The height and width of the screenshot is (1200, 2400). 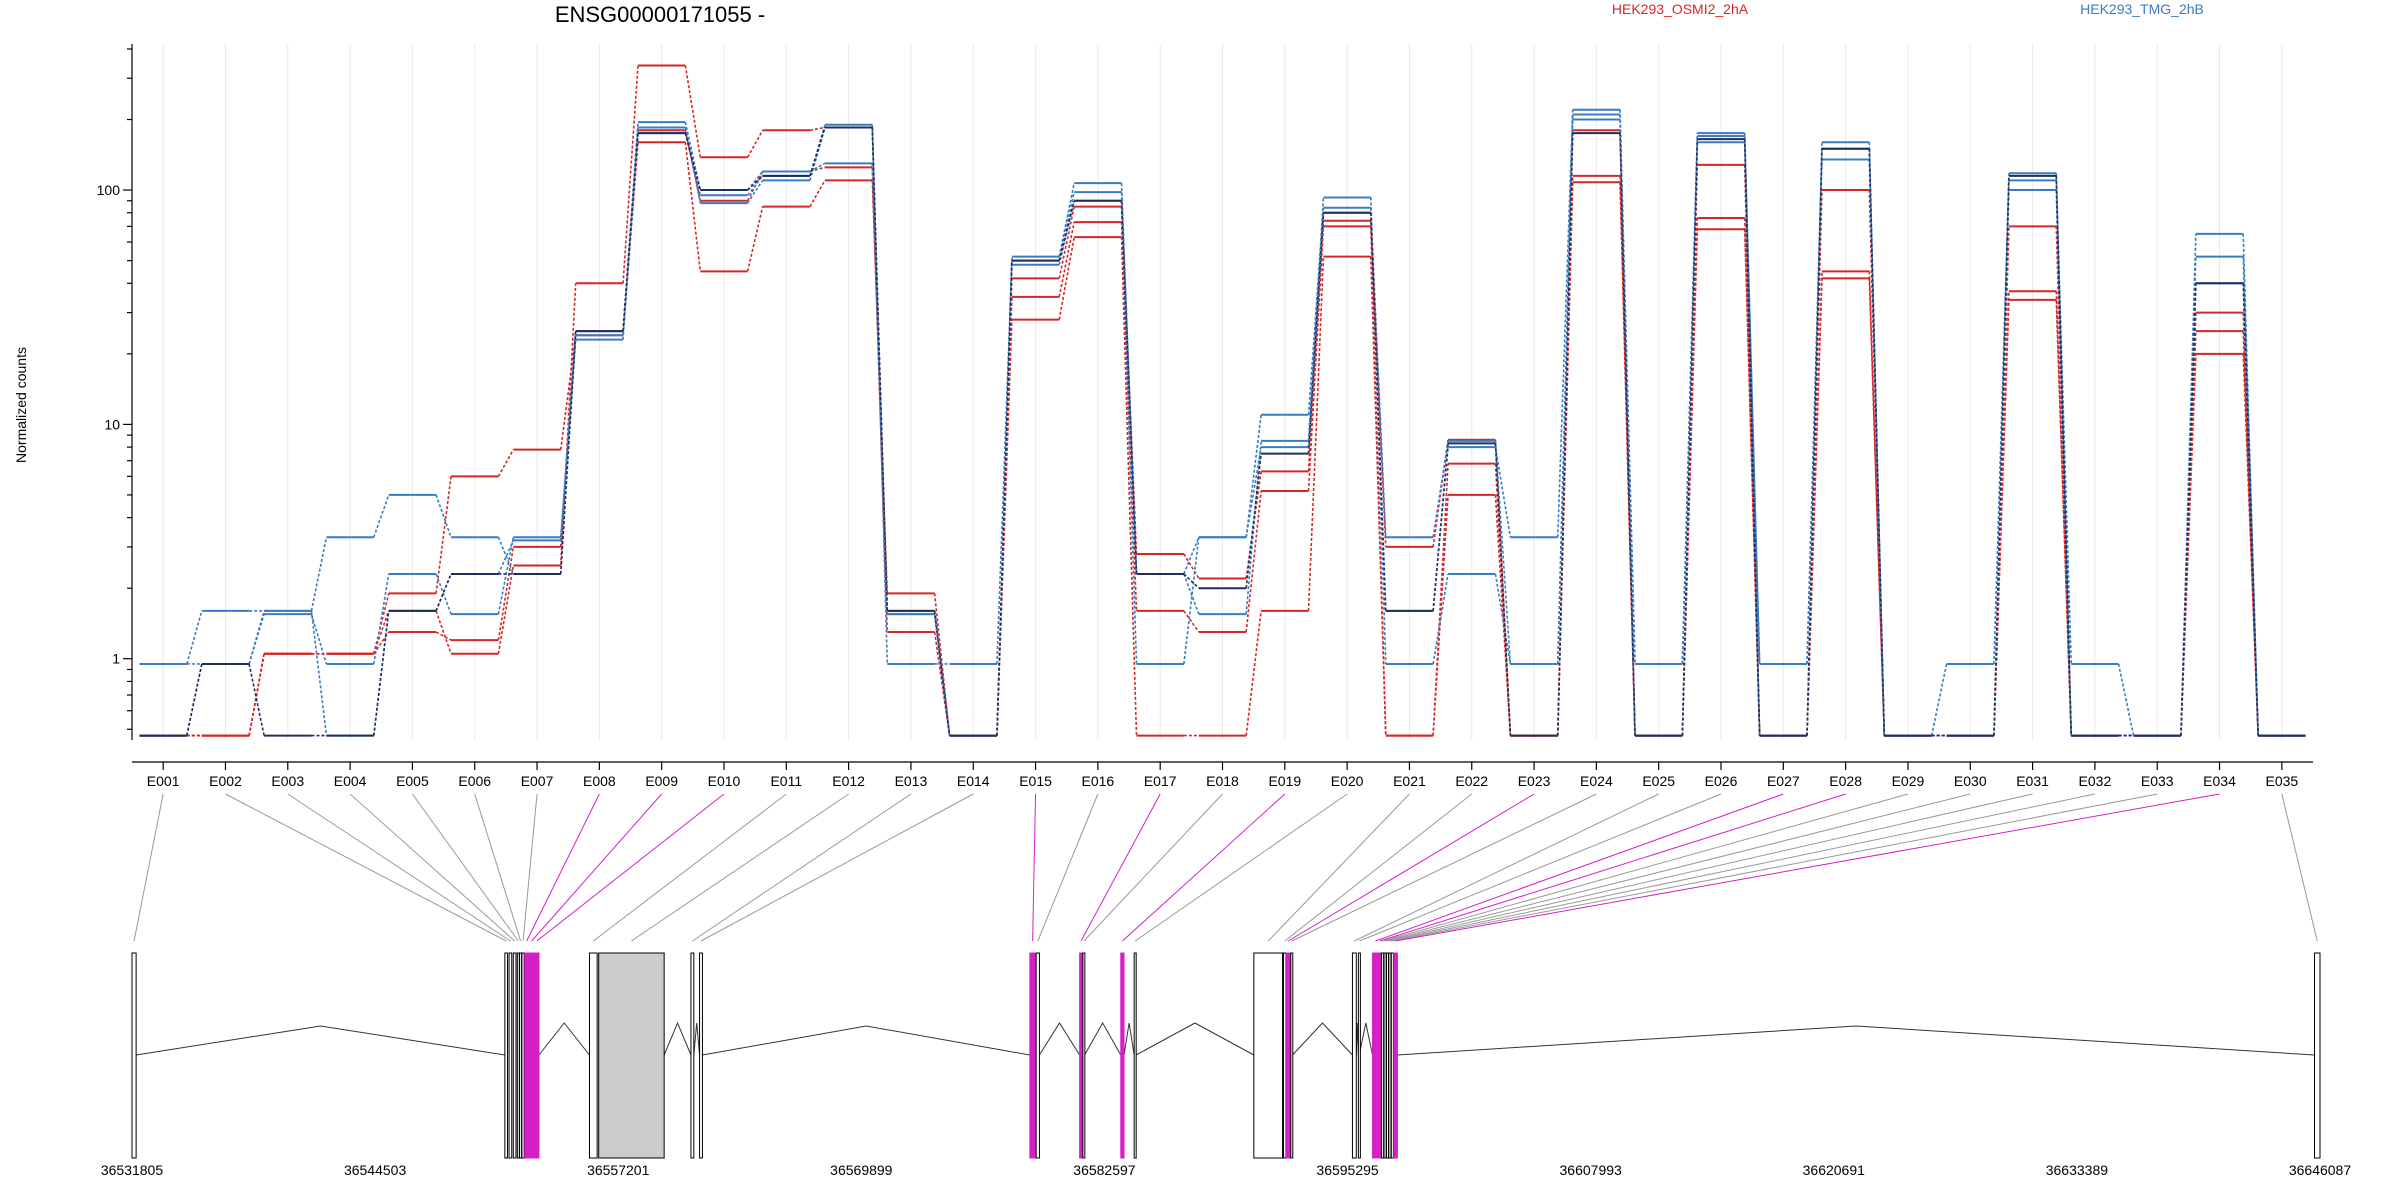 I want to click on connector-E034, so click(x=1807, y=867).